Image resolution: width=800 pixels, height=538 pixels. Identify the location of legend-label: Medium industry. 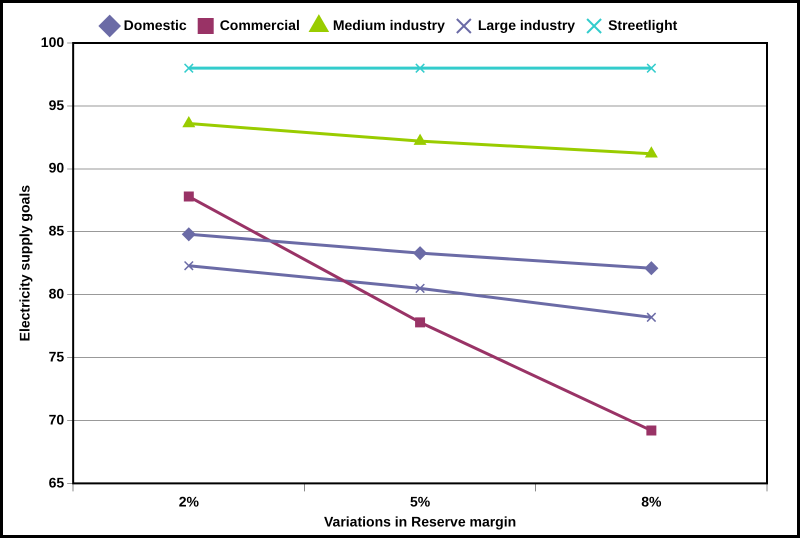
(389, 24).